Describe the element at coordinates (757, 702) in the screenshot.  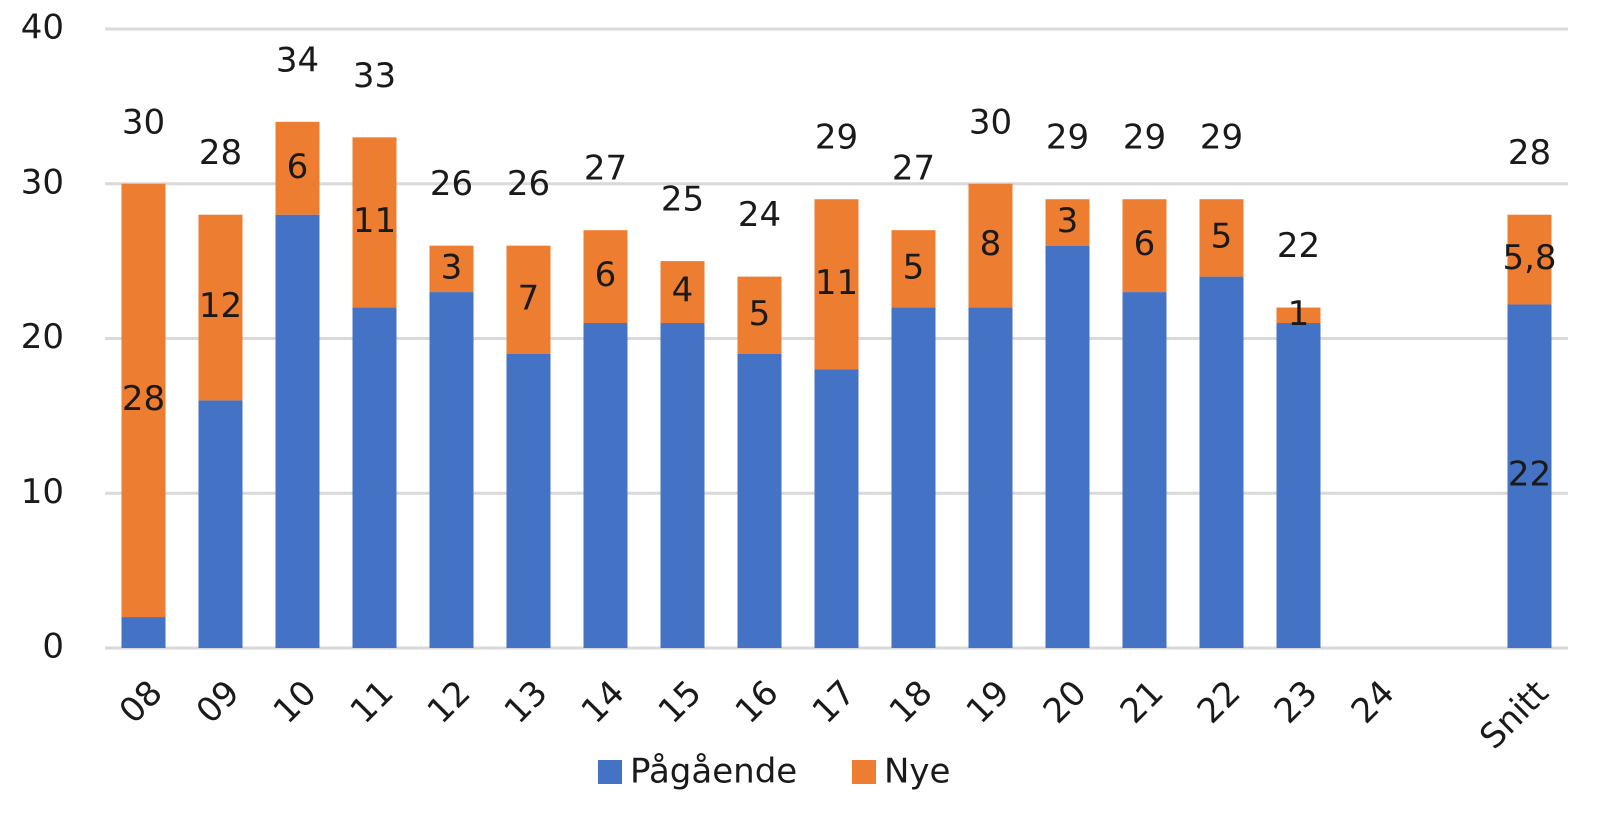
I see `x-tick-label: 16` at that location.